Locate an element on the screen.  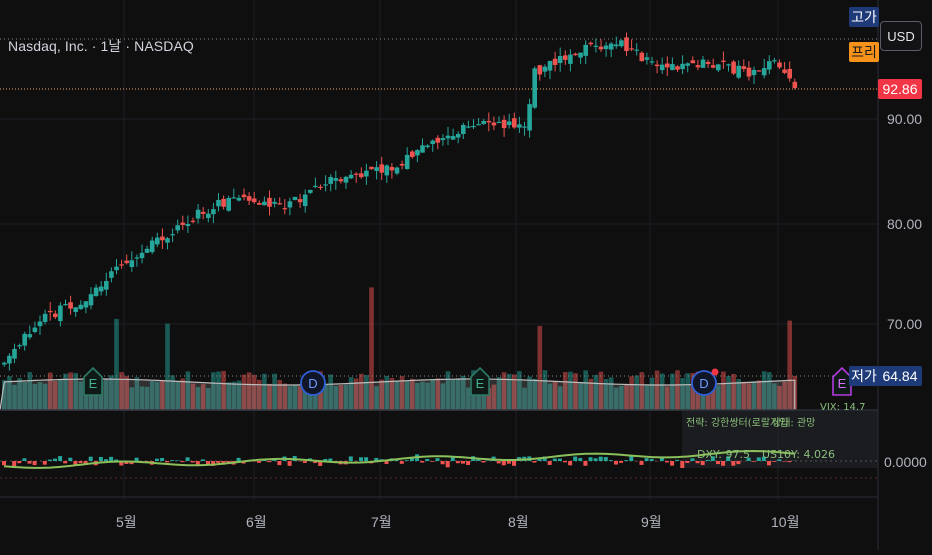
dividend-marker: D is located at coordinates (313, 383).